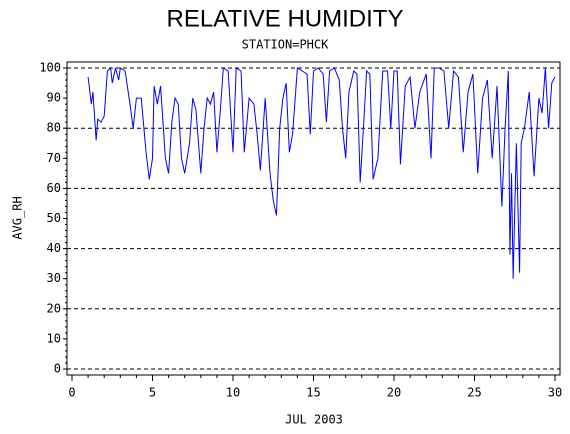  Describe the element at coordinates (152, 393) in the screenshot. I see `x-tick-label: 5` at that location.